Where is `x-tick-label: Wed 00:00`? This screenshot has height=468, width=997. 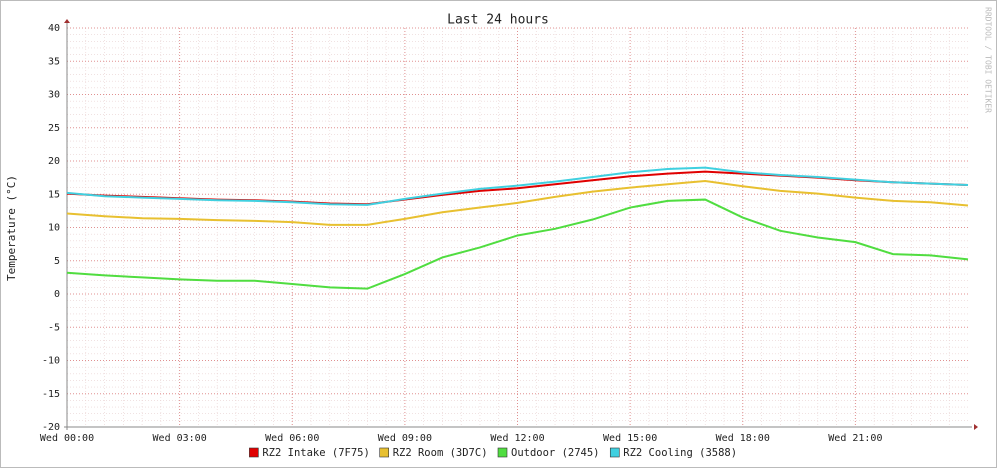
x-tick-label: Wed 00:00 is located at coordinates (67, 438).